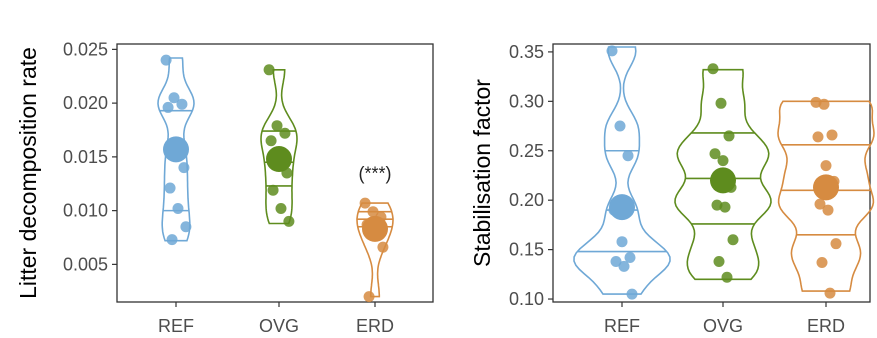  What do you see at coordinates (85, 103) in the screenshot?
I see `y-tick-label: 0.020` at bounding box center [85, 103].